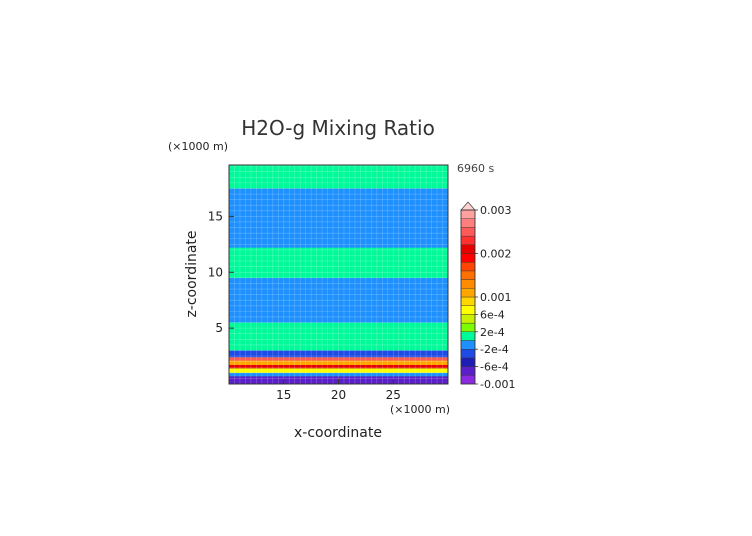  Describe the element at coordinates (492, 314) in the screenshot. I see `colorbar-label: 6e-4` at that location.